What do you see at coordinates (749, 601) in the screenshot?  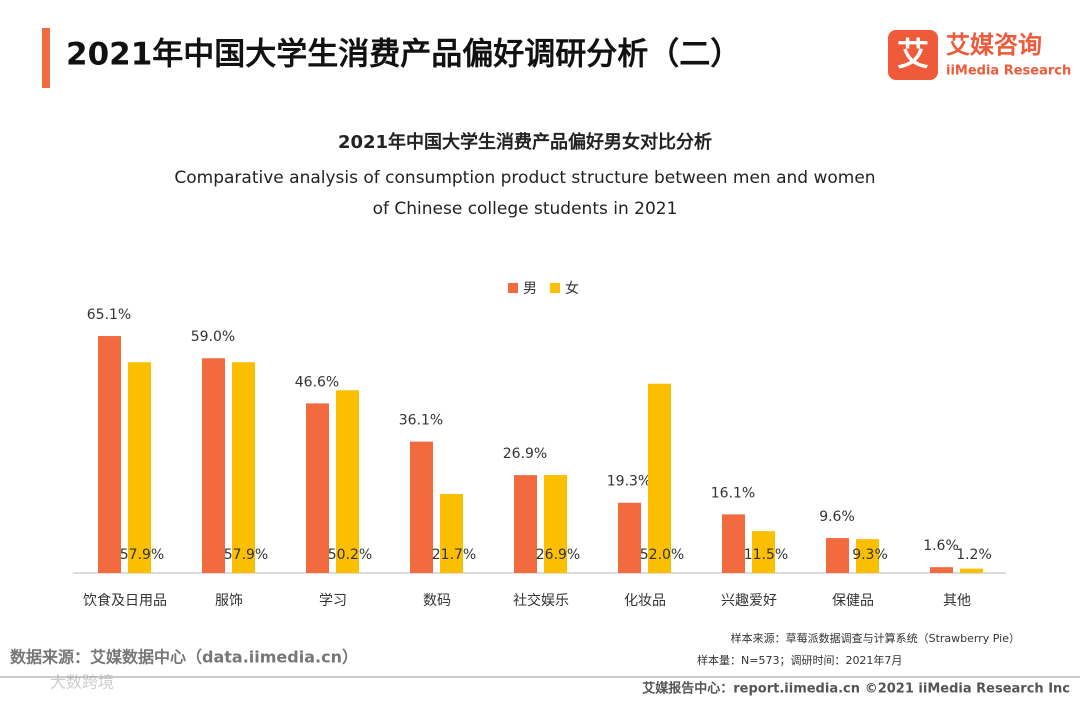 I see `x-tick-label: 兴趣爱好` at bounding box center [749, 601].